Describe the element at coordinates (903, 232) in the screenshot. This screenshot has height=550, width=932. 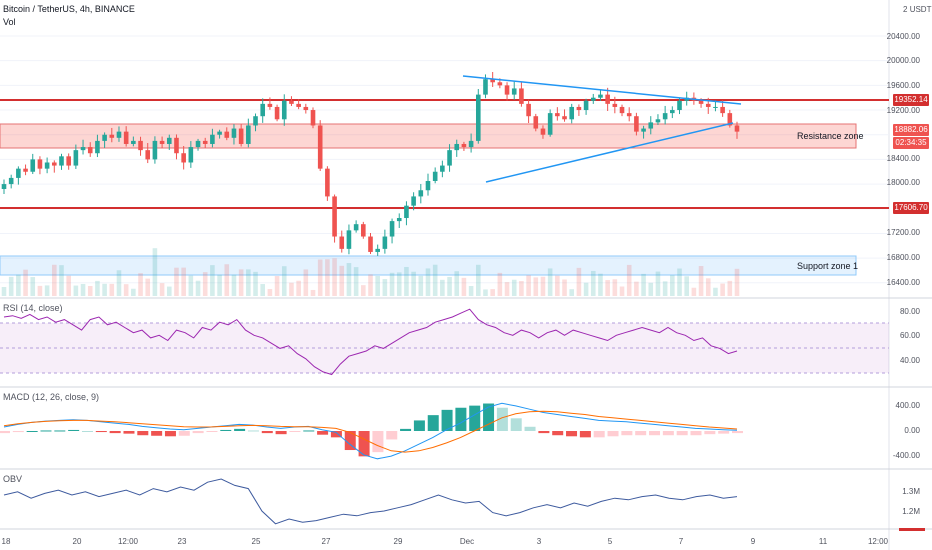
I see `price-tick: 17200.00` at that location.